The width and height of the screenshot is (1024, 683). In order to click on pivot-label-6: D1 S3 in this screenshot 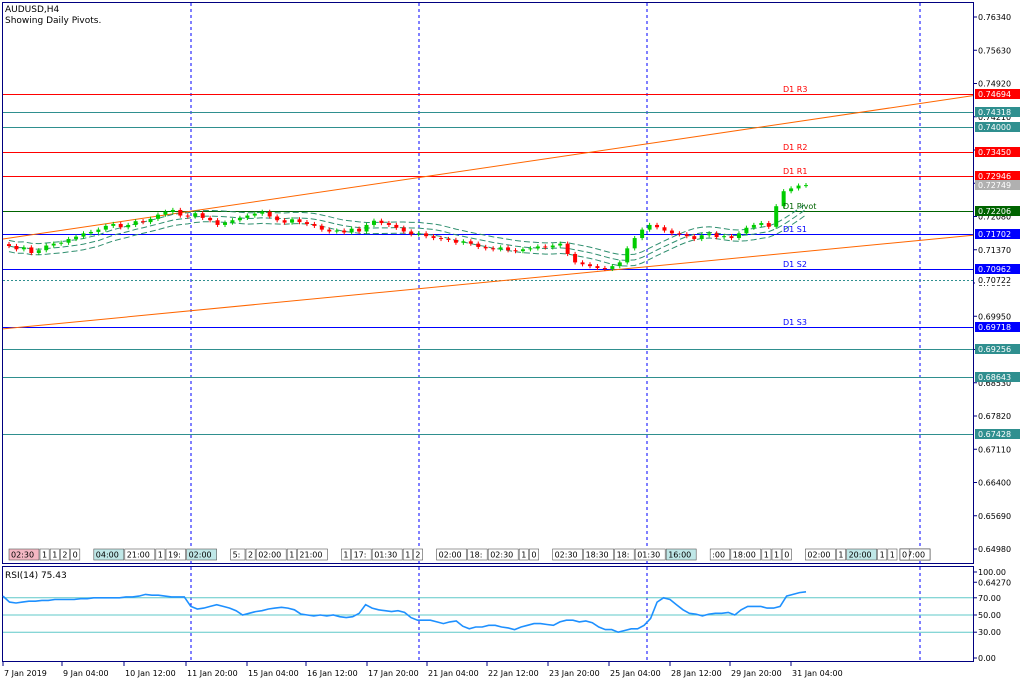, I will do `click(795, 322)`.